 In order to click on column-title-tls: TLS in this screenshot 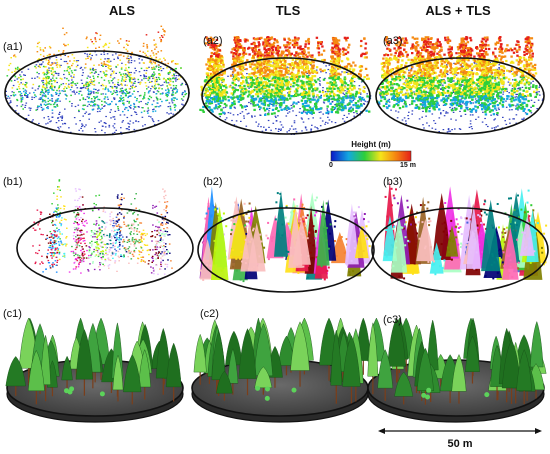, I will do `click(288, 10)`.